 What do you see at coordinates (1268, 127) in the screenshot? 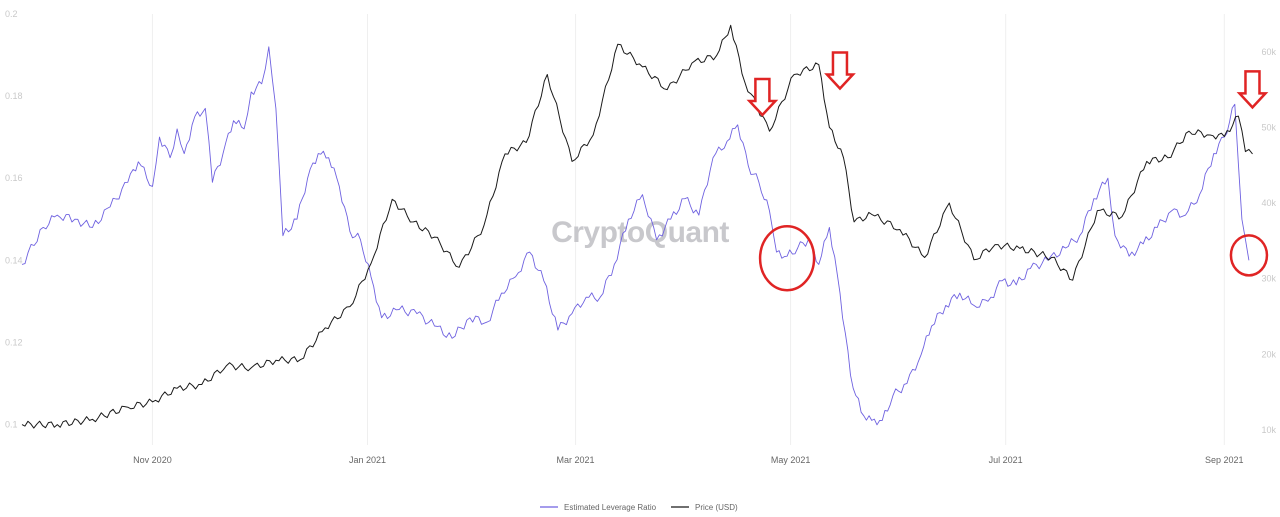
I see `right-y-tick-label: 50k` at bounding box center [1268, 127].